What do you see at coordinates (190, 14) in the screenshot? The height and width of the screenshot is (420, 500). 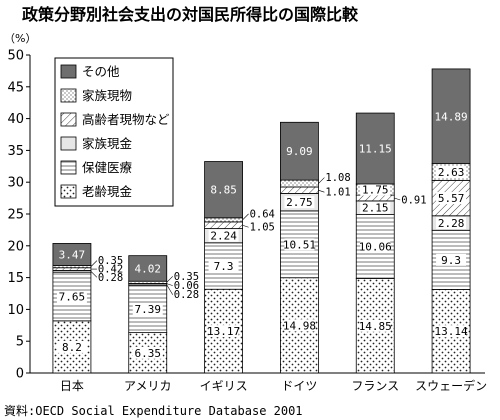 I see `chart-title: 政策分野別社会支出の対国民所得比の国際比較` at bounding box center [190, 14].